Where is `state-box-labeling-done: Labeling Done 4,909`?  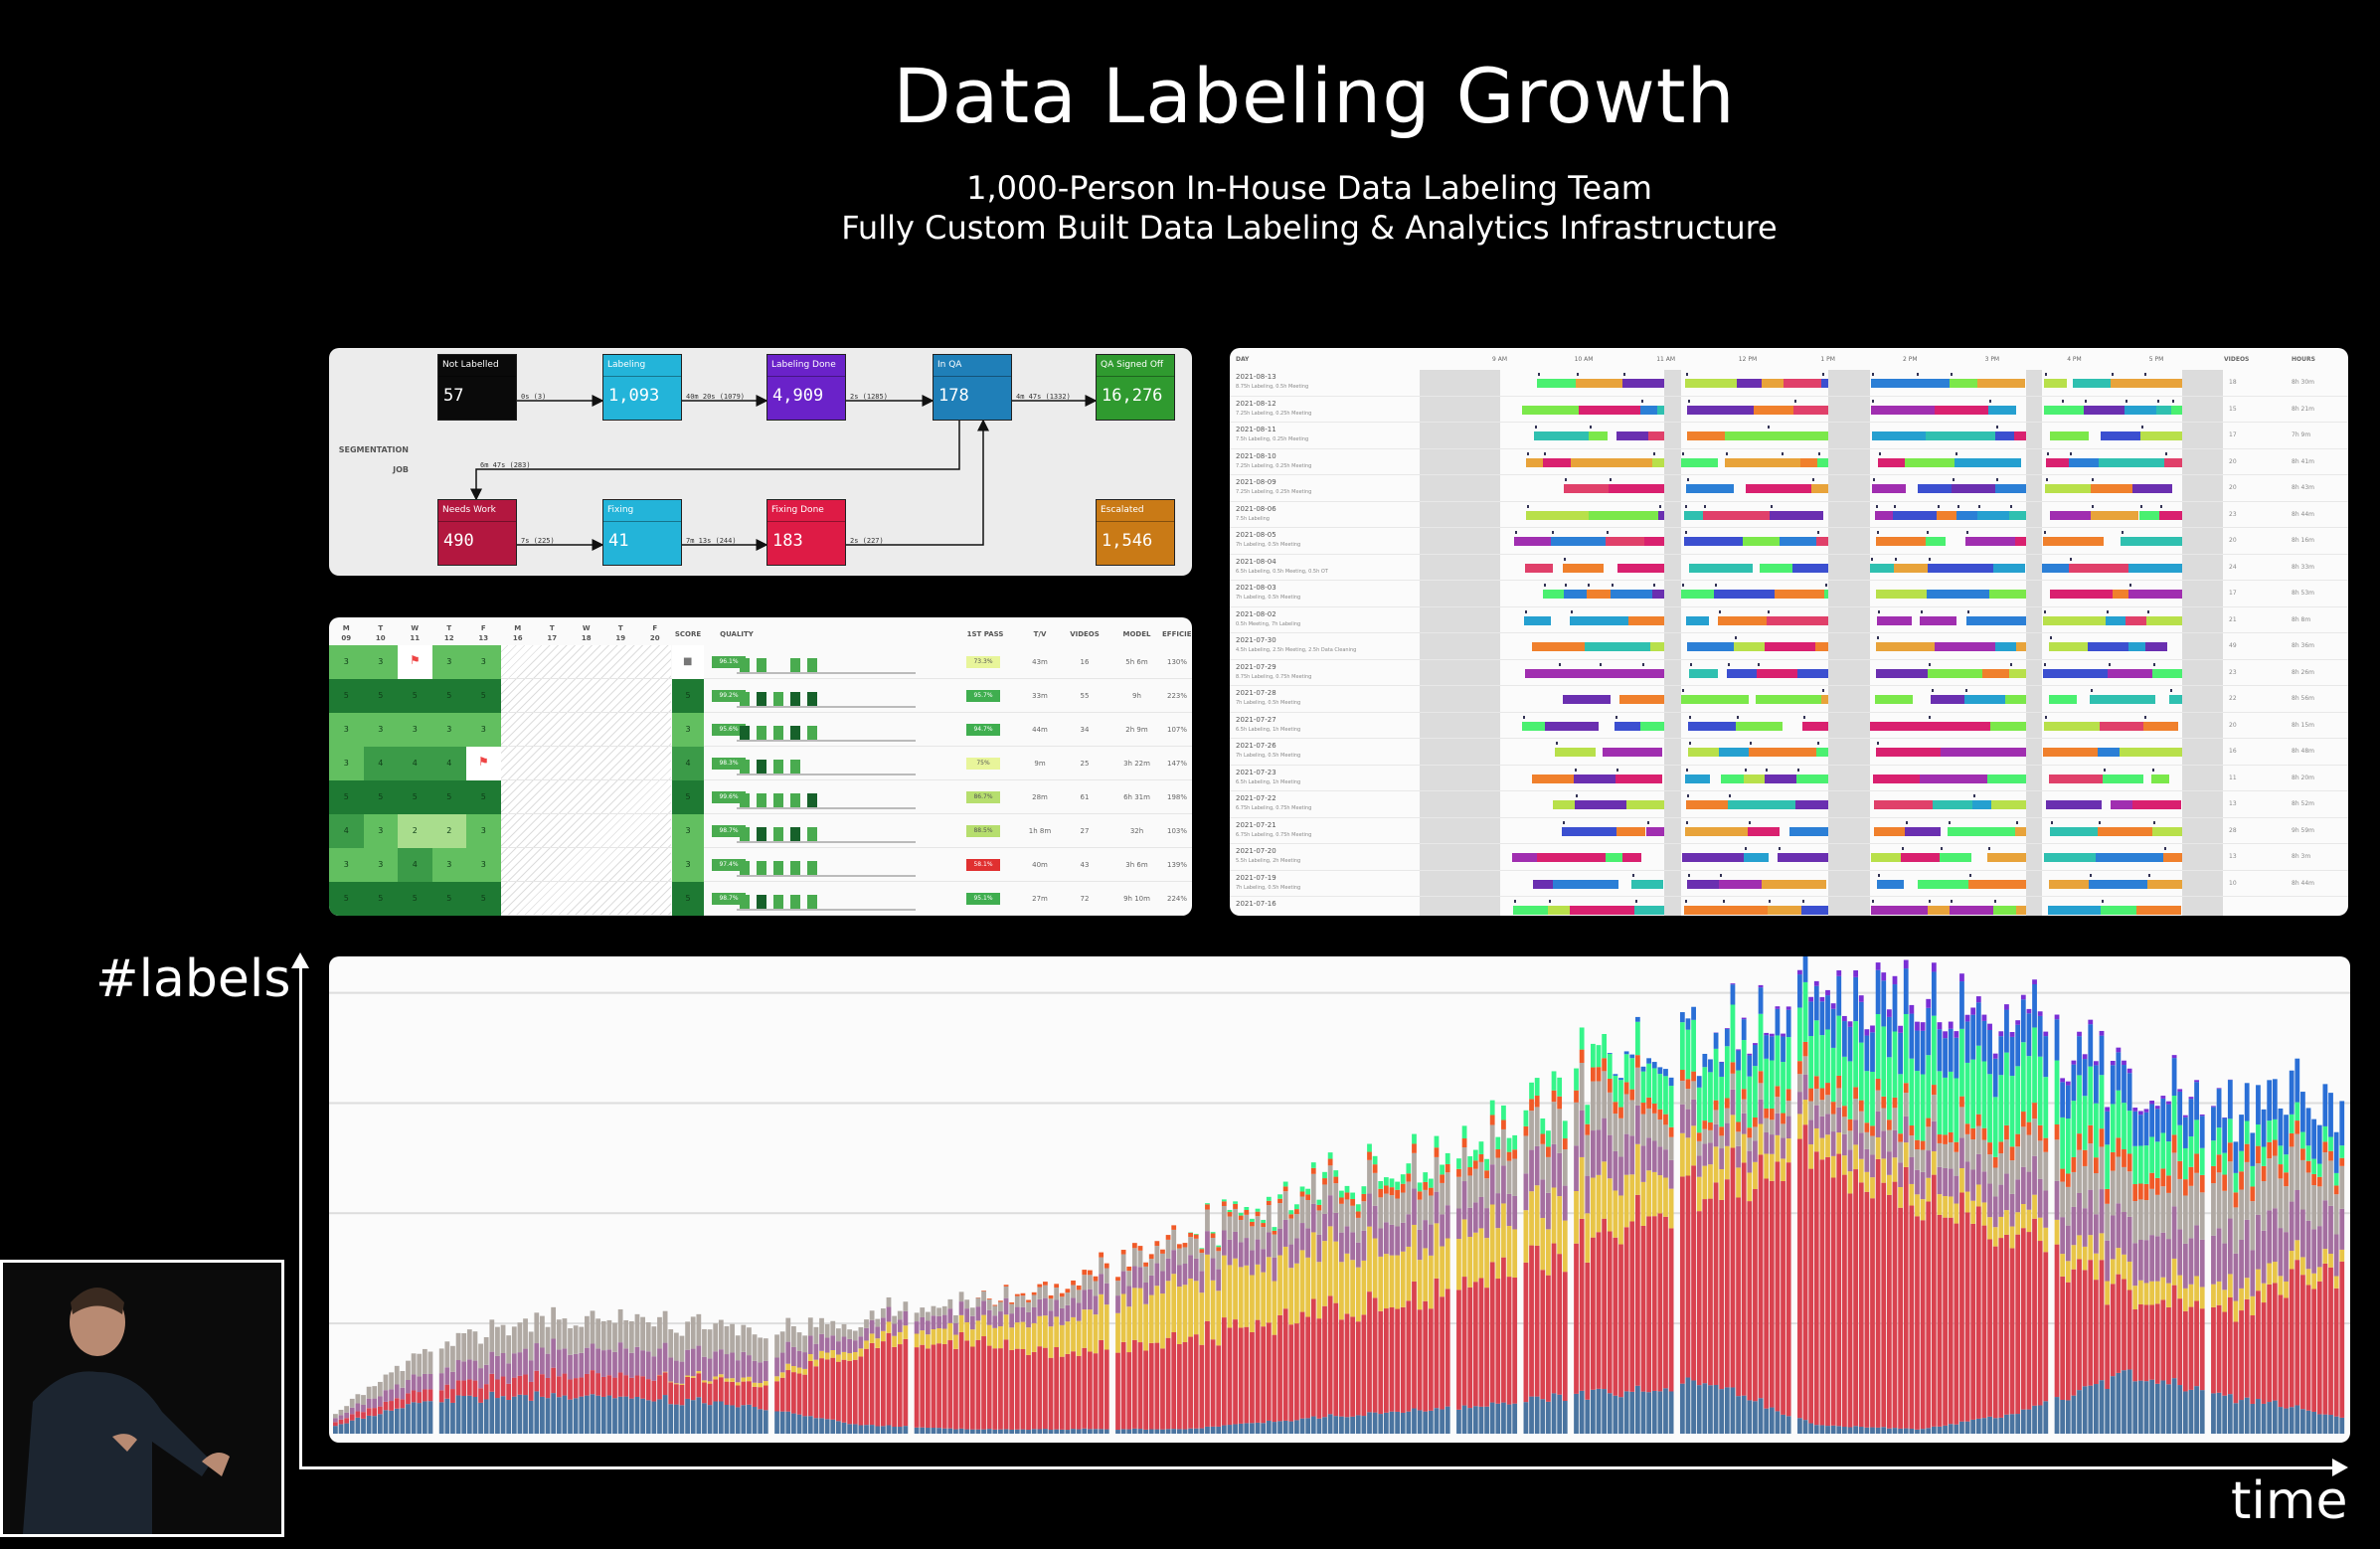 state-box-labeling-done: Labeling Done 4,909 is located at coordinates (806, 388).